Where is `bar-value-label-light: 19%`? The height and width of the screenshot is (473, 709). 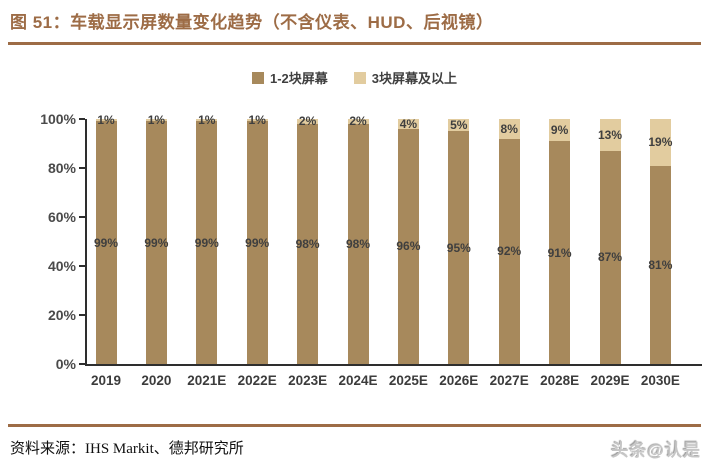
bar-value-label-light: 19% is located at coordinates (660, 142).